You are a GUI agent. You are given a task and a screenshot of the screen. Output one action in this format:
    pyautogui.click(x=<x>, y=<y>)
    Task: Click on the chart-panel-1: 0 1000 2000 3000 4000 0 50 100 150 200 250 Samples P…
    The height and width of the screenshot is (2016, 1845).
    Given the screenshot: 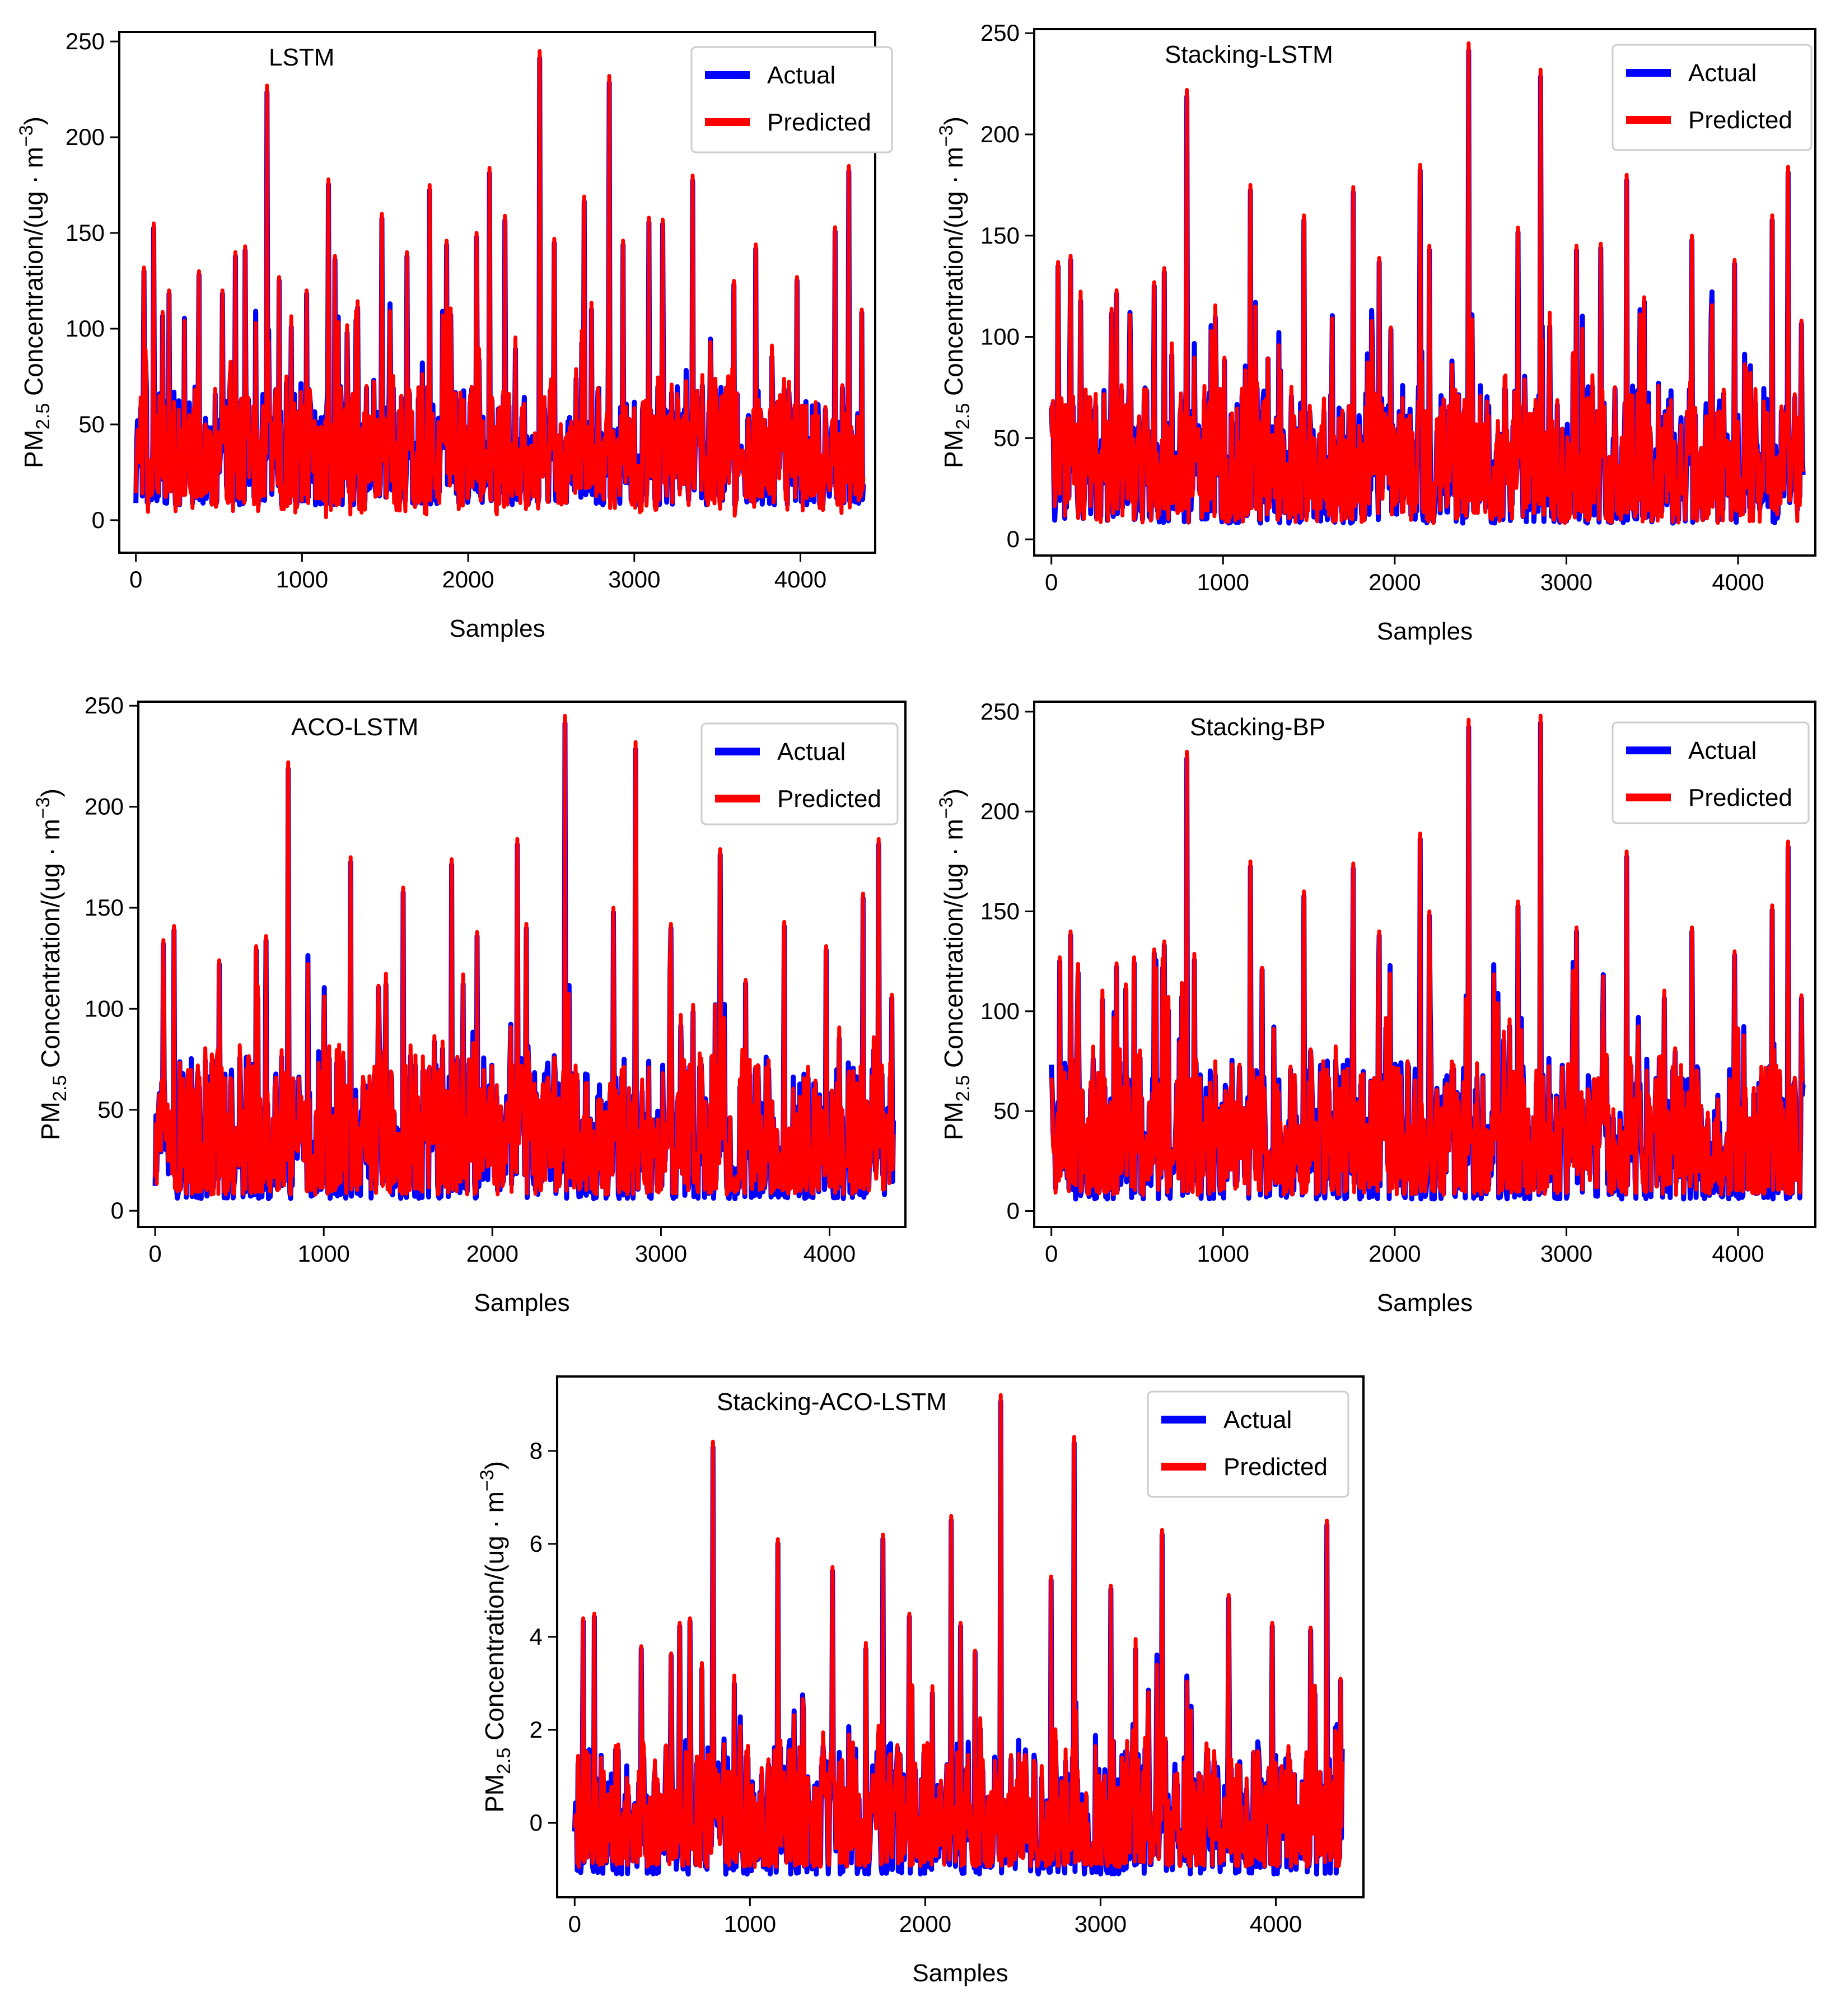 What is the action you would take?
    pyautogui.click(x=1376, y=333)
    